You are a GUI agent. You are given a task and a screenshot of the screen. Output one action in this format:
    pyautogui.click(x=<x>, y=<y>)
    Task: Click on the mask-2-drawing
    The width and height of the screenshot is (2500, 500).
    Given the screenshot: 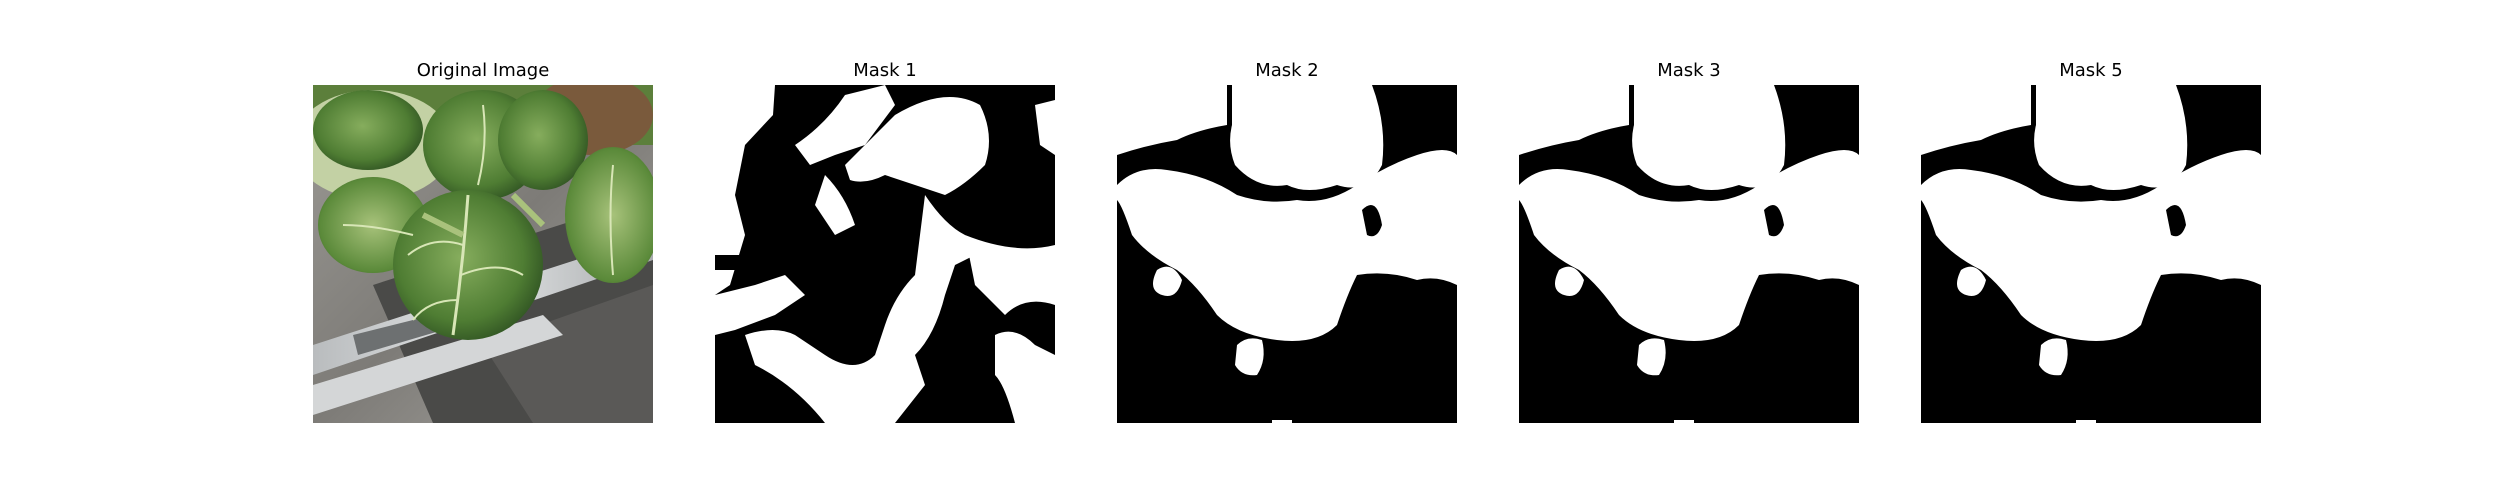 What is the action you would take?
    pyautogui.click(x=1287, y=254)
    